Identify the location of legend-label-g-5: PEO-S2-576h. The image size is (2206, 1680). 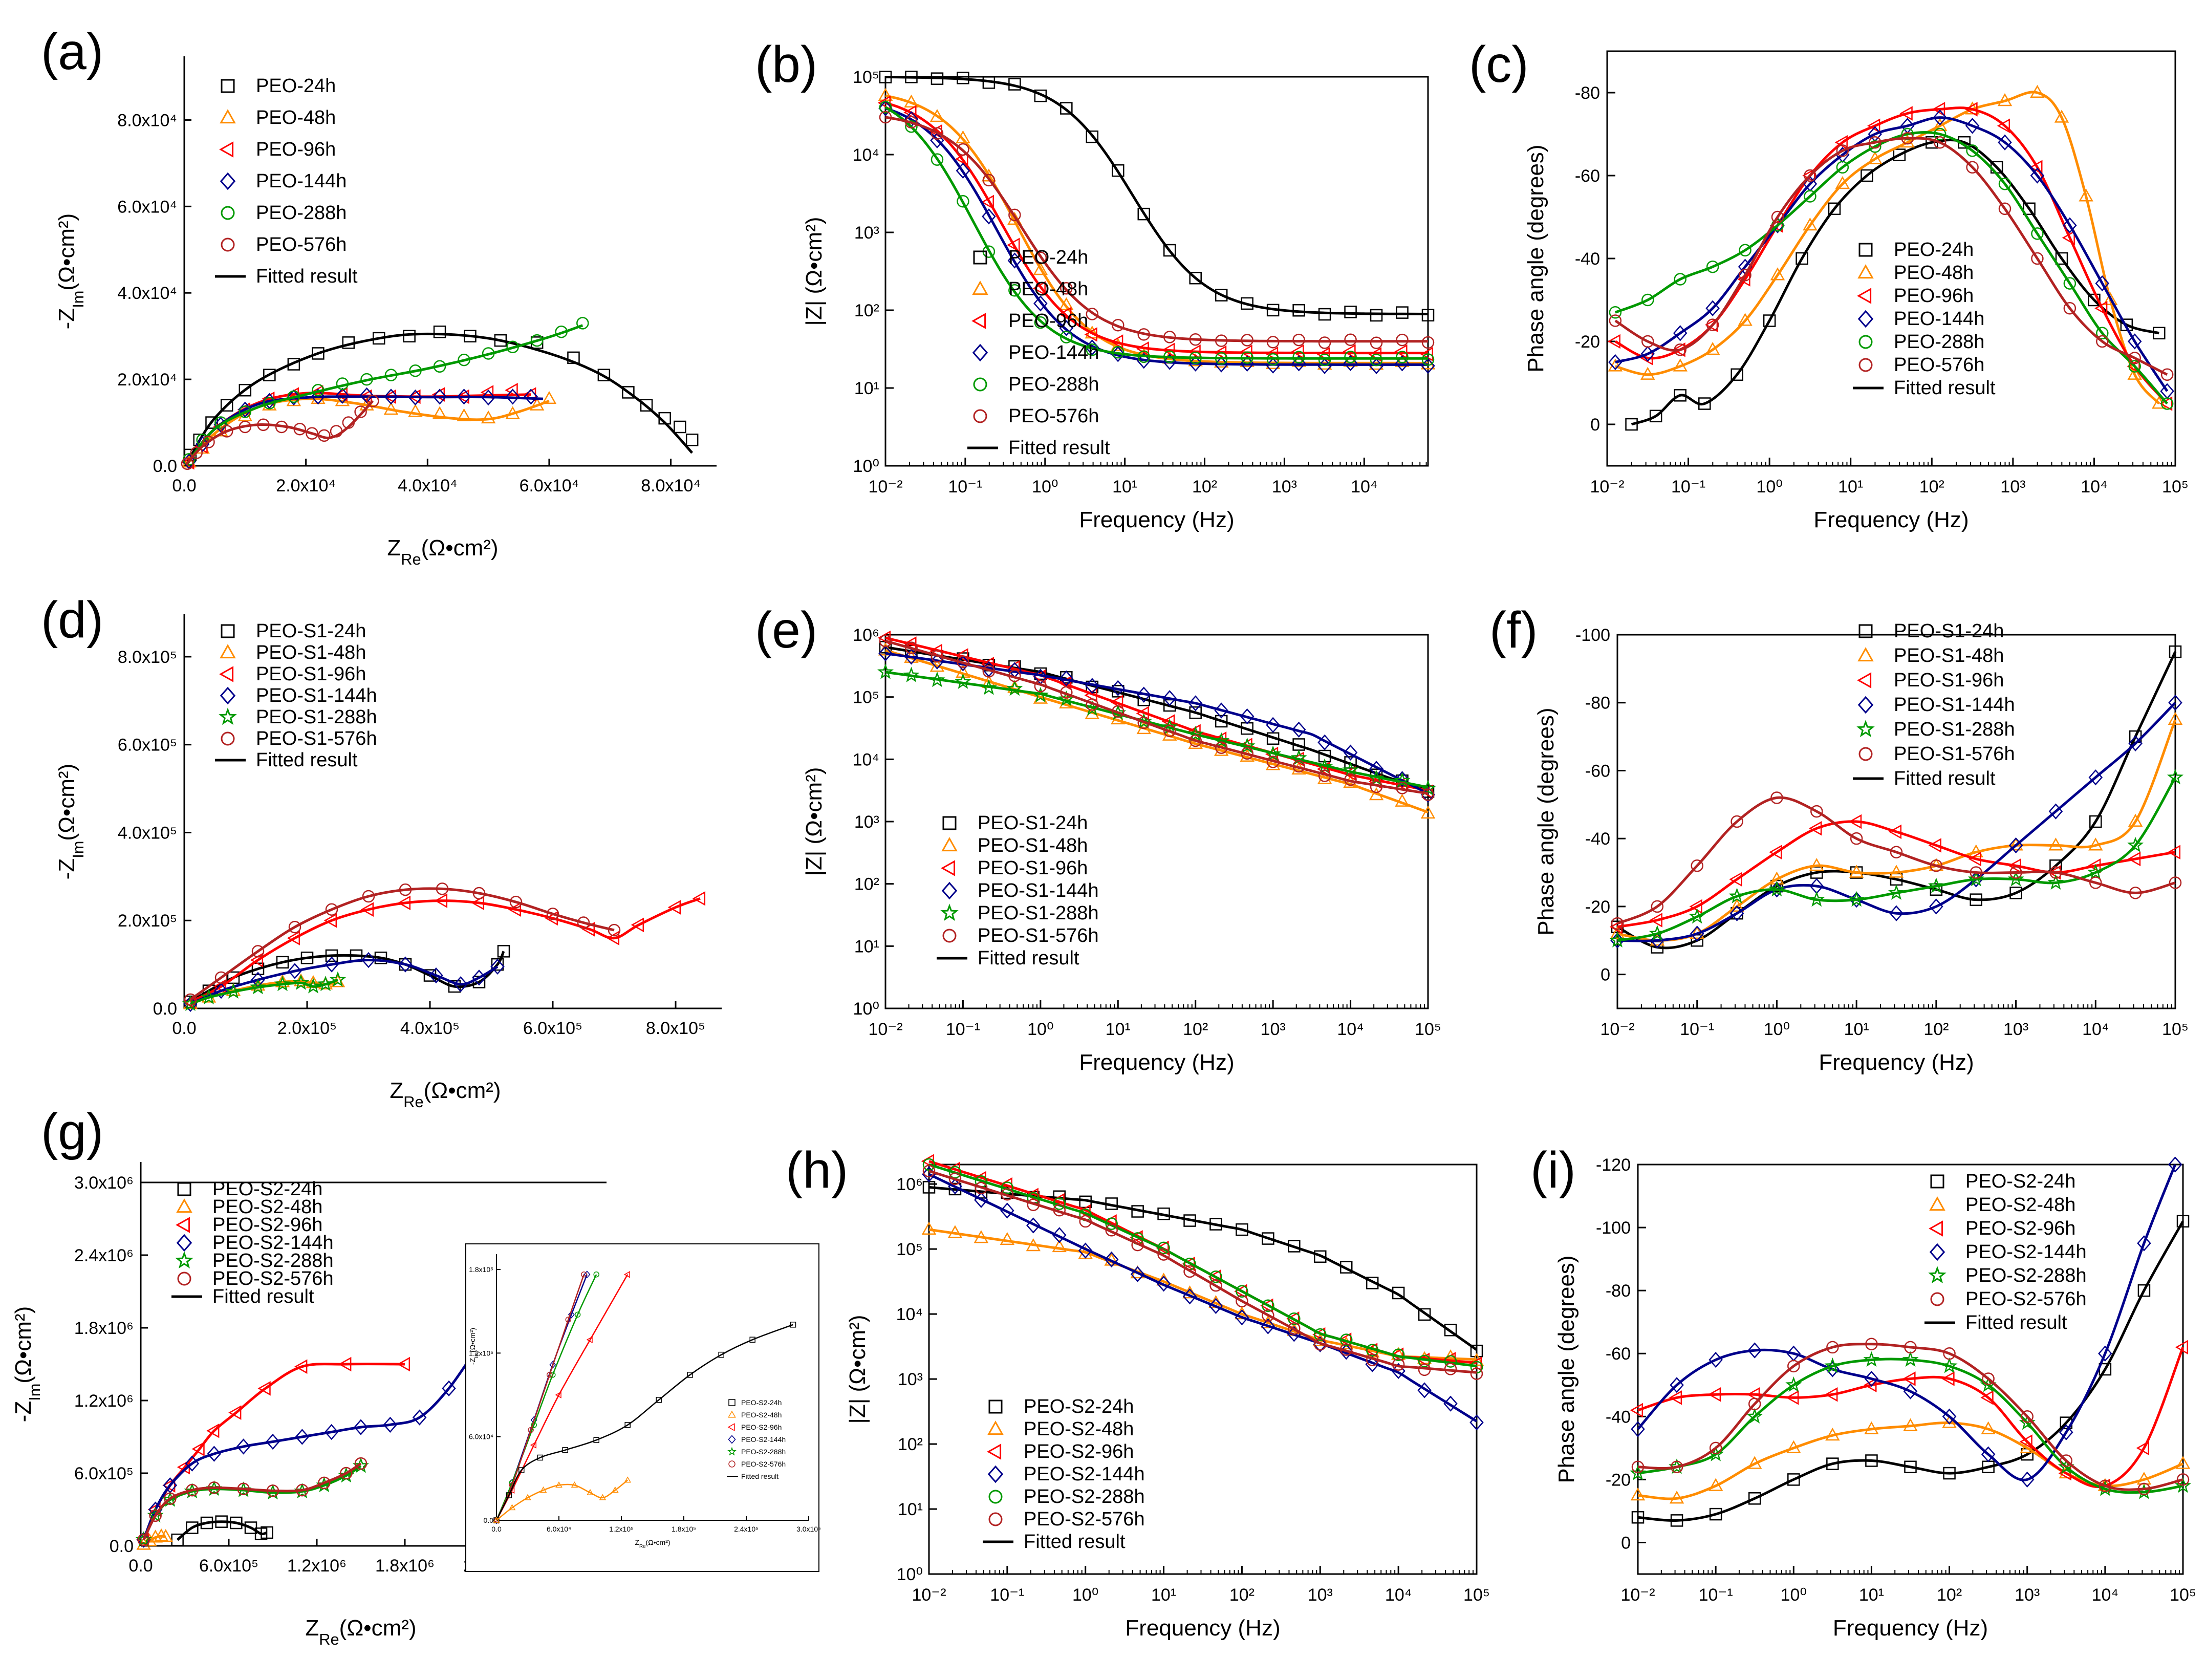
(273, 1278).